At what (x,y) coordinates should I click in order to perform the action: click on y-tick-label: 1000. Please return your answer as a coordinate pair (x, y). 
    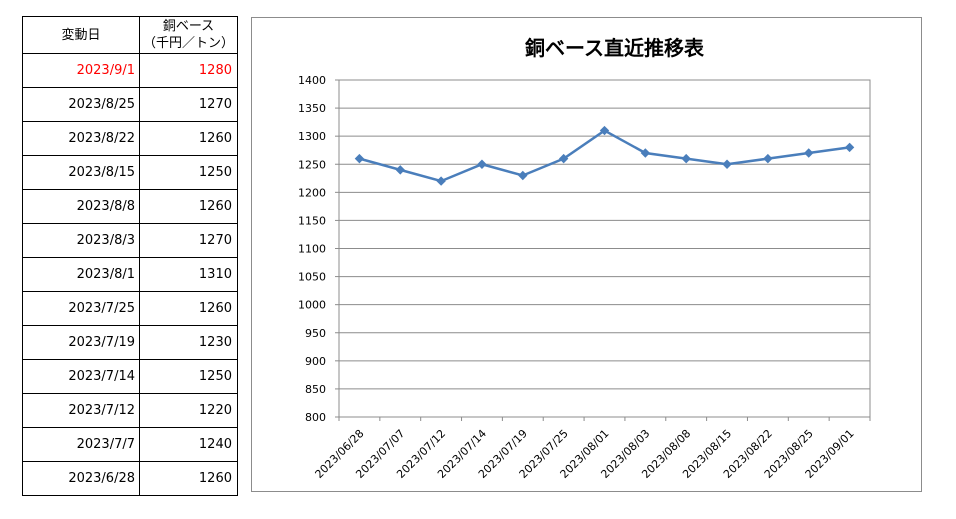
    Looking at the image, I should click on (312, 305).